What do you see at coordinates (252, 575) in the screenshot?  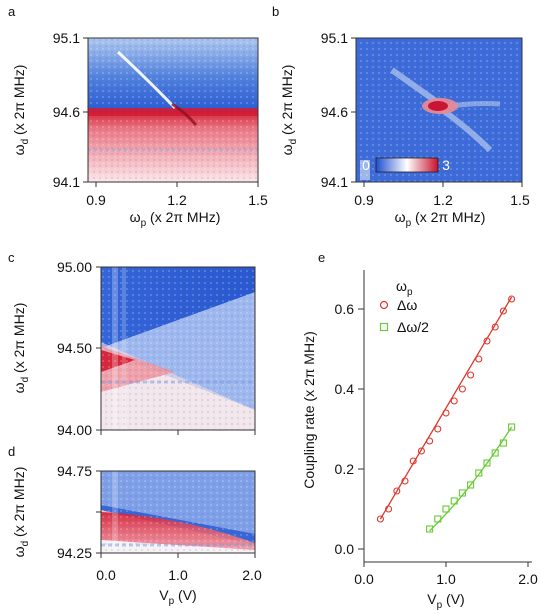 I see `d-xtick-3: 2.0` at bounding box center [252, 575].